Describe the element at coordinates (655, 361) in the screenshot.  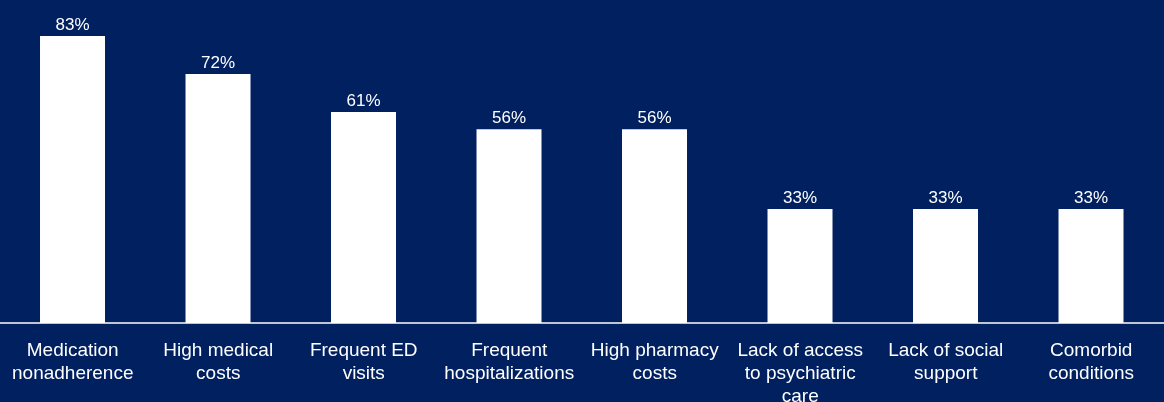
I see `x-tick-label: High pharmacy costs` at that location.